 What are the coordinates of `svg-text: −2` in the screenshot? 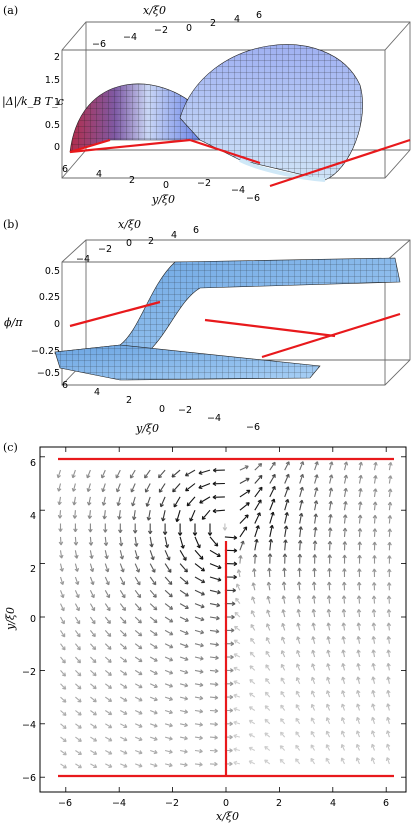 It's located at (161, 30).